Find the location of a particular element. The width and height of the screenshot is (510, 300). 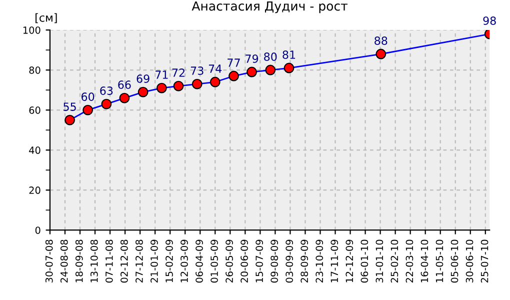

chart-title: Анастасия Дудич - рост is located at coordinates (270, 7).